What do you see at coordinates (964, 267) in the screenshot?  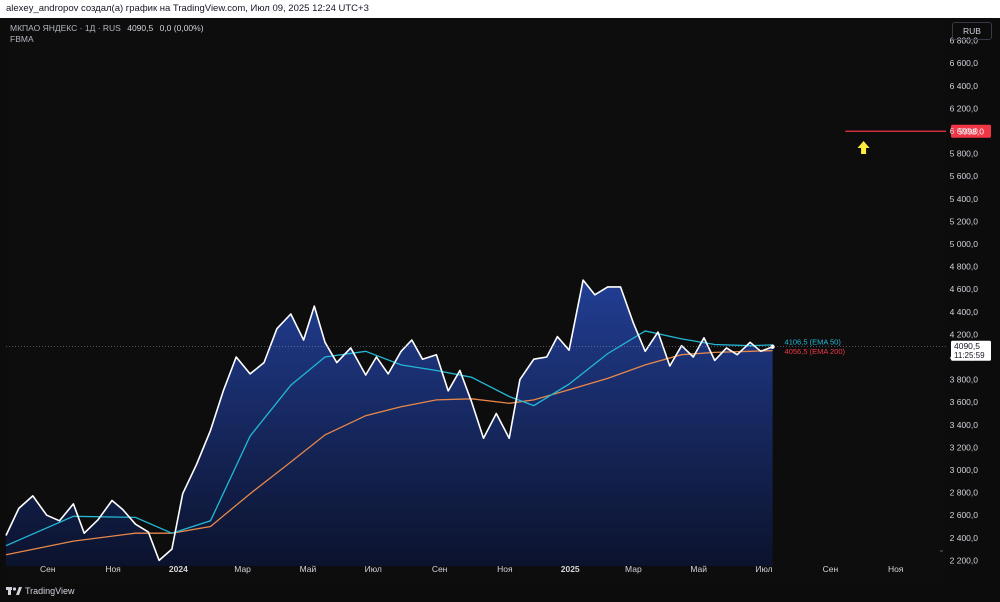 I see `y-tick-label: 4 800,0` at bounding box center [964, 267].